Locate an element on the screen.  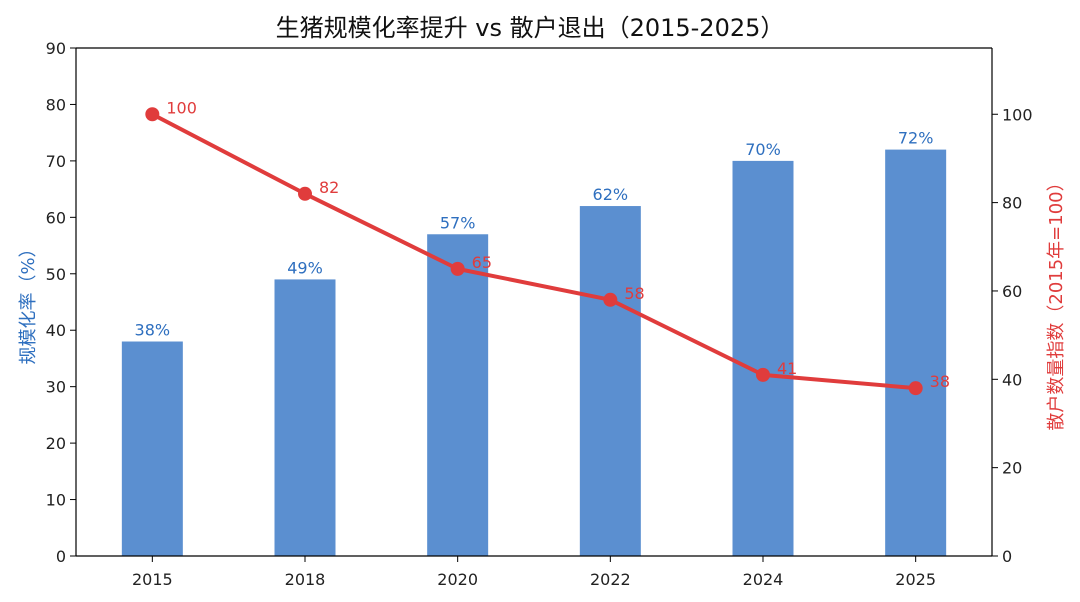
bar-value-label: 62% is located at coordinates (611, 194).